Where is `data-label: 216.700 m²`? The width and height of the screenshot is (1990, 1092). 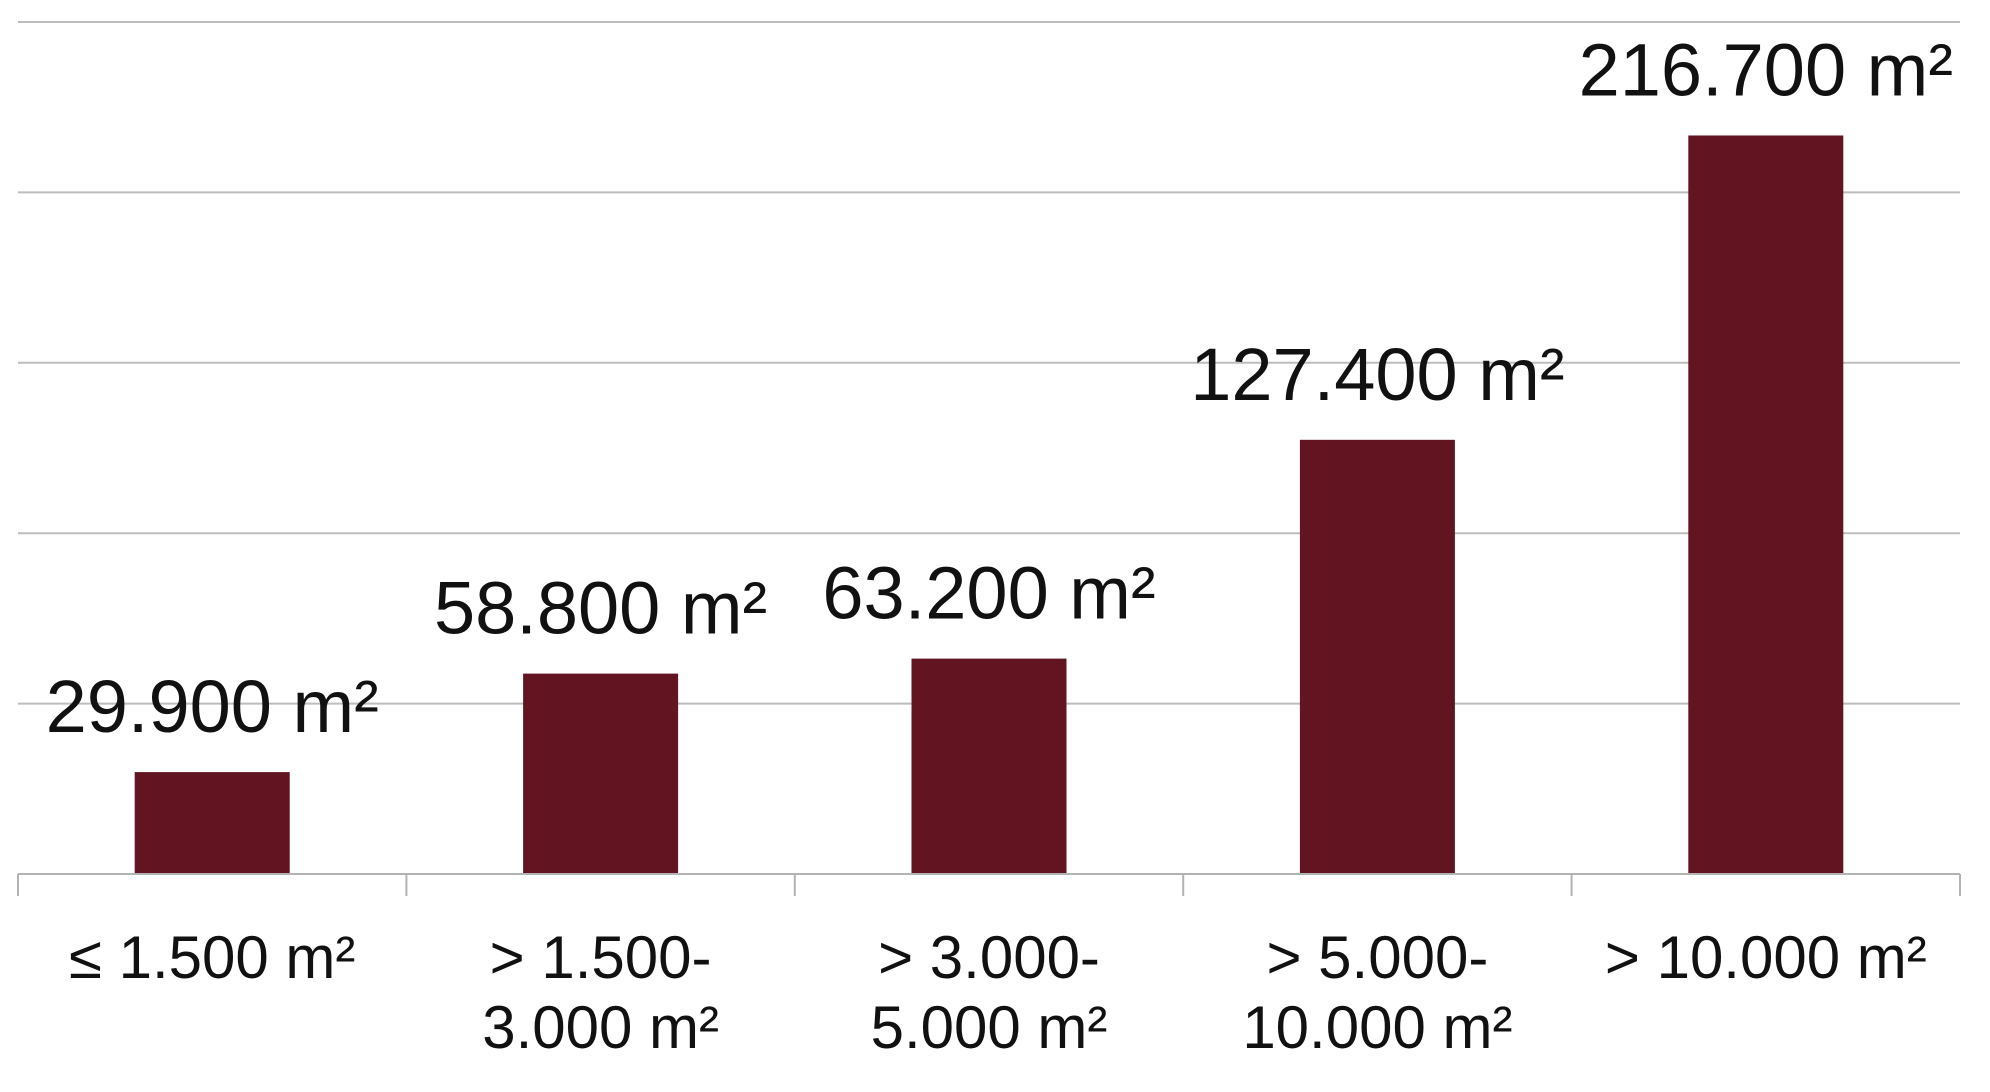 data-label: 216.700 m² is located at coordinates (1766, 69).